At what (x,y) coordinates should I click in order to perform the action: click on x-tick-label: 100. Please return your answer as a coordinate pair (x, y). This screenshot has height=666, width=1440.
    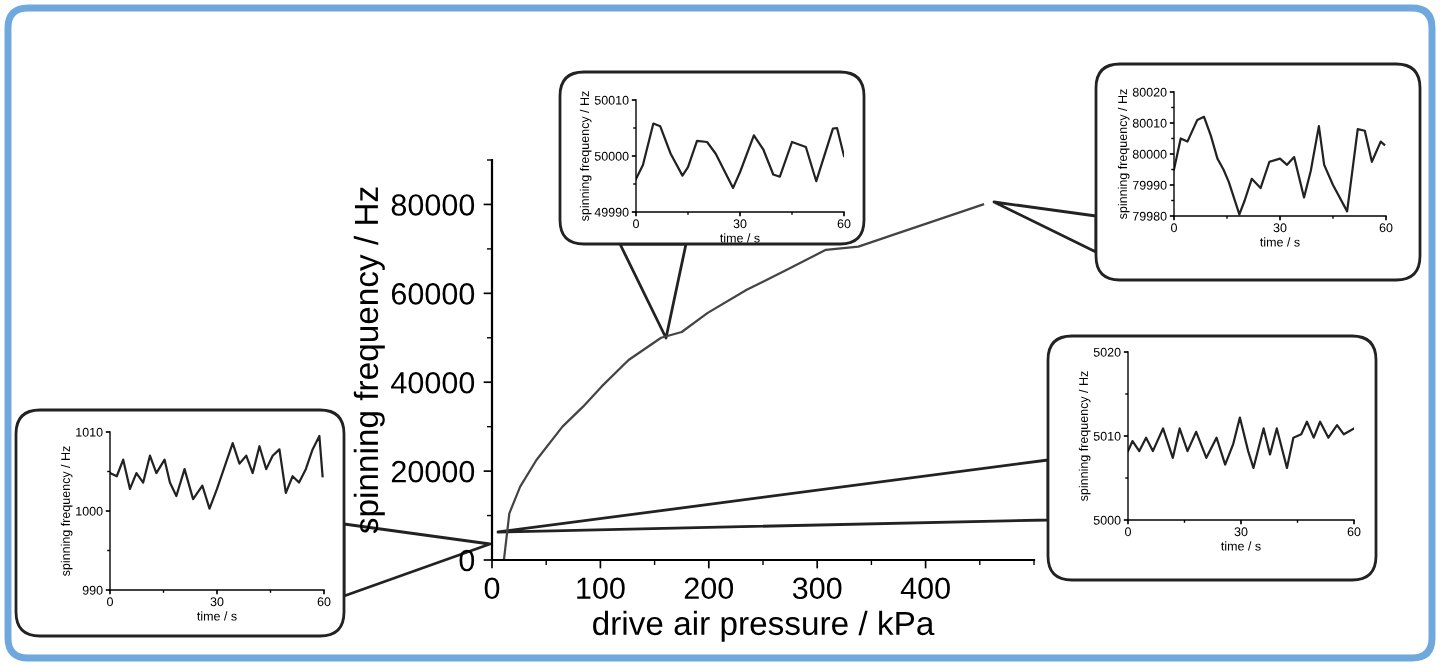
    Looking at the image, I should click on (601, 588).